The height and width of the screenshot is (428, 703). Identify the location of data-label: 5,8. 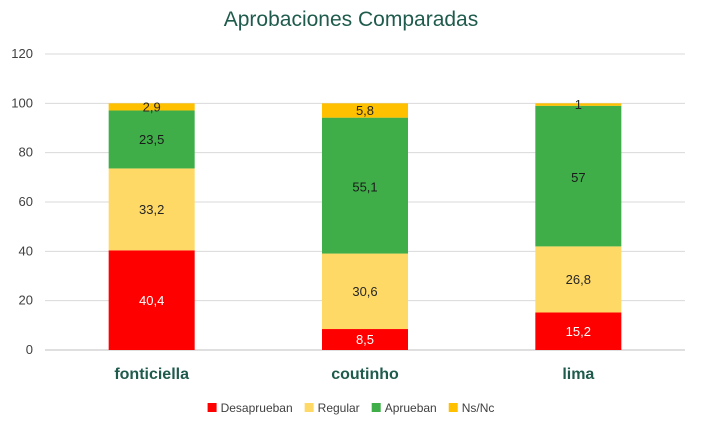
(365, 110).